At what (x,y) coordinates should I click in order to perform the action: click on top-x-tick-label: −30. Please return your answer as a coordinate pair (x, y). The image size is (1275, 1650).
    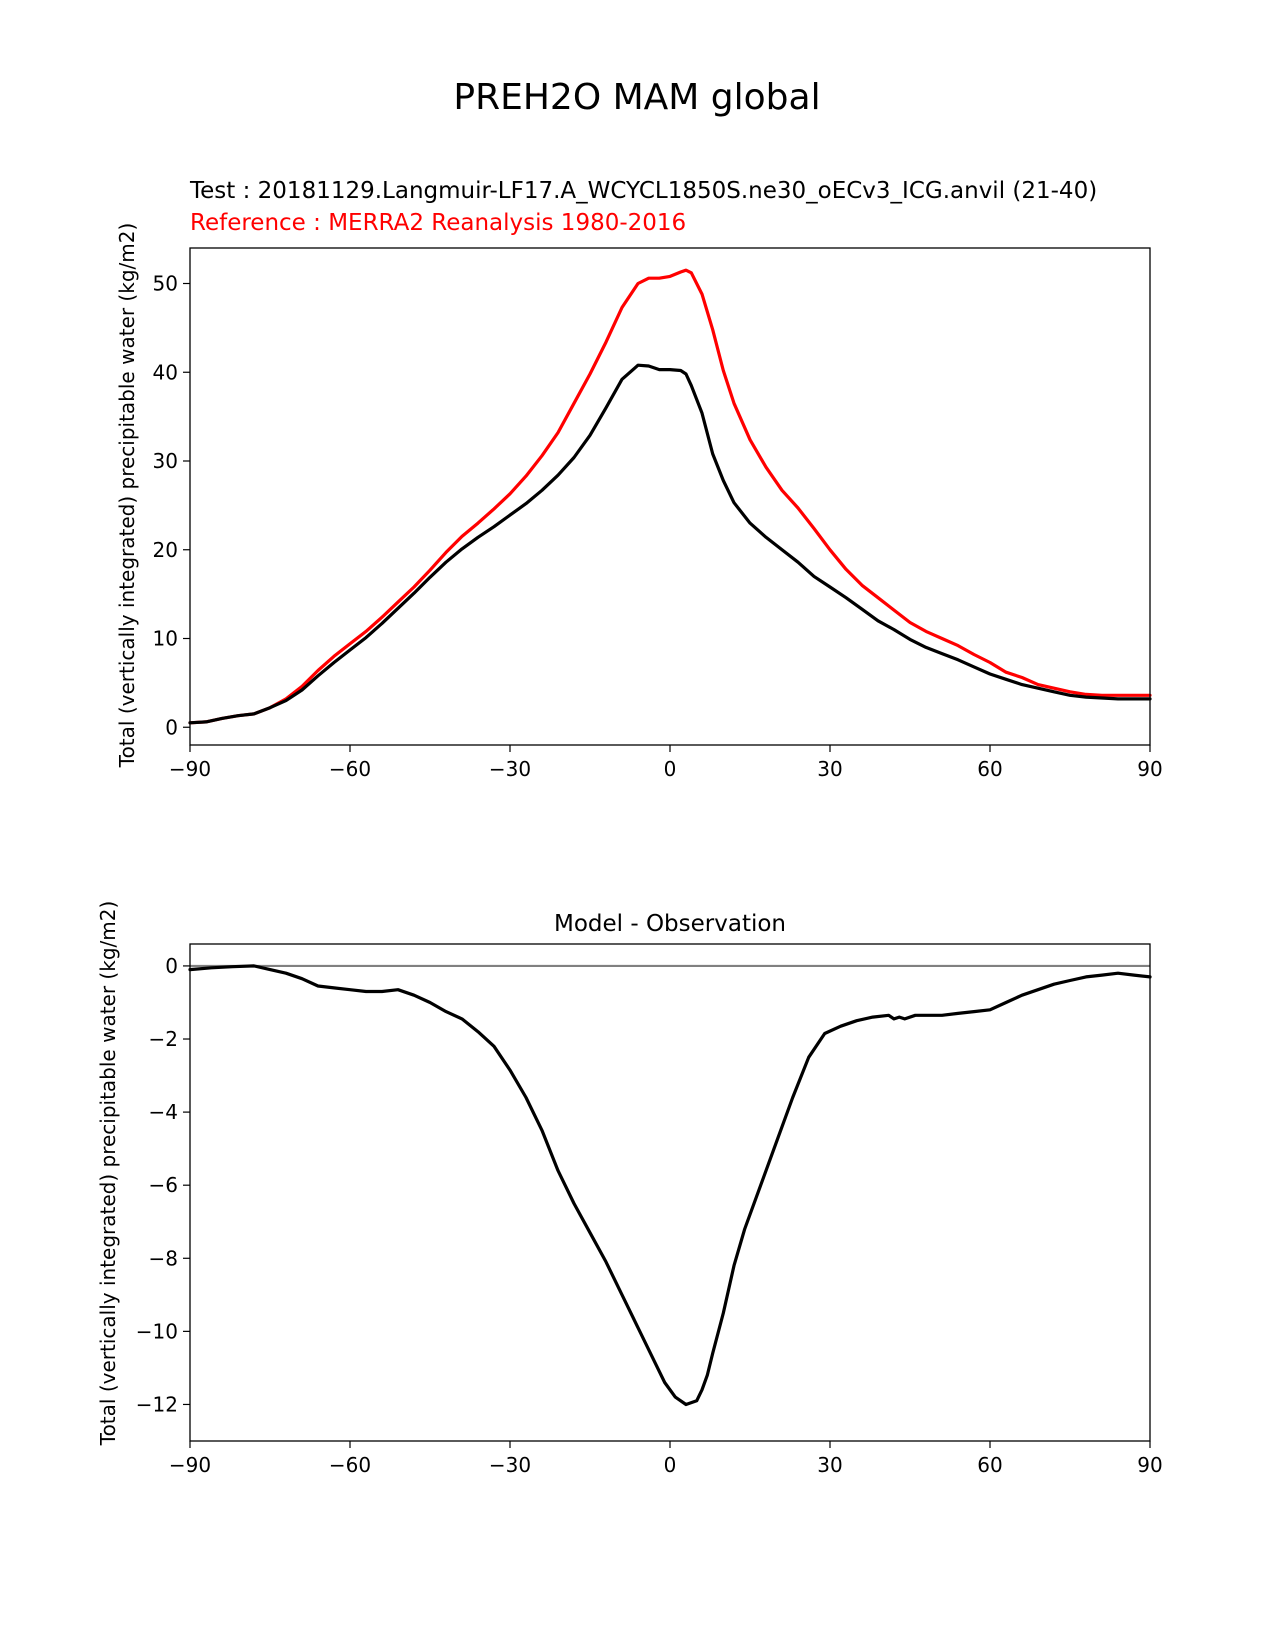
    Looking at the image, I should click on (510, 769).